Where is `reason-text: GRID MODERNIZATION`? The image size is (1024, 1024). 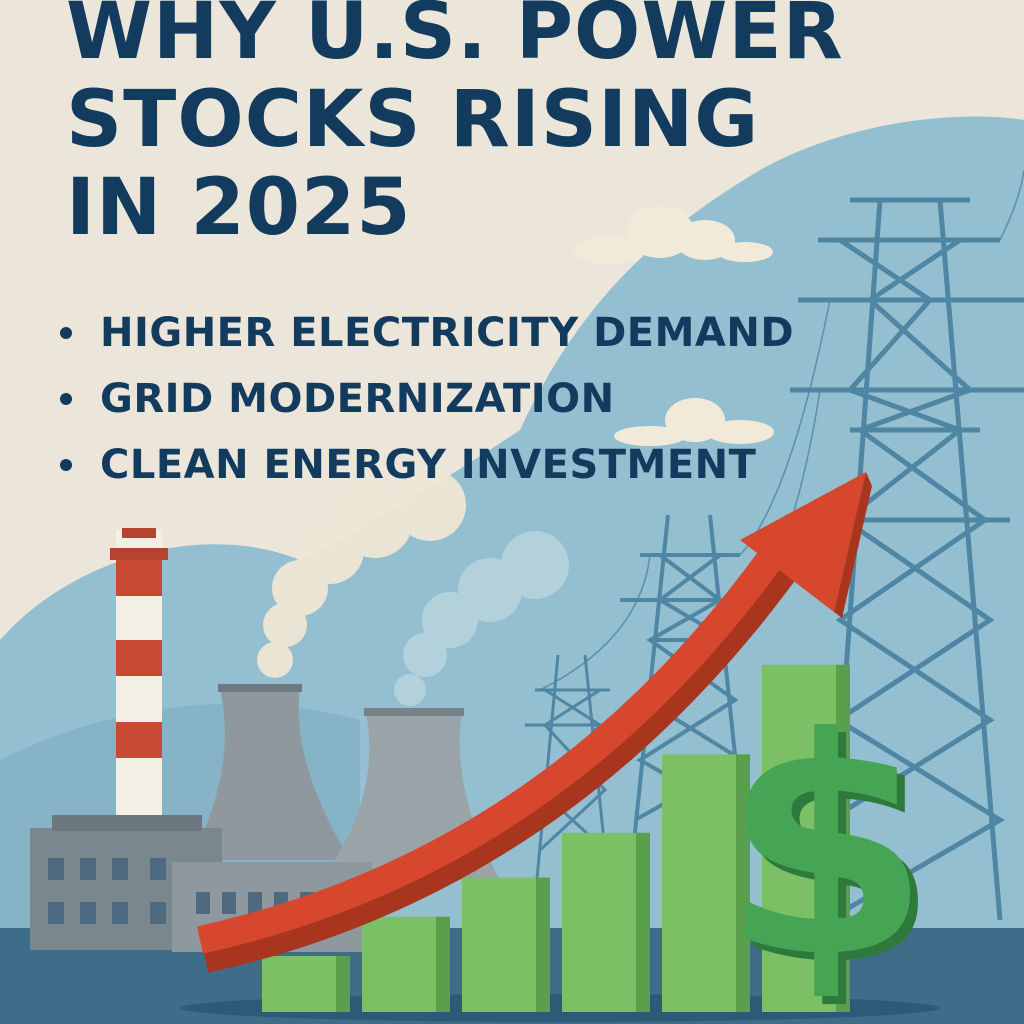
reason-text: GRID MODERNIZATION is located at coordinates (357, 399).